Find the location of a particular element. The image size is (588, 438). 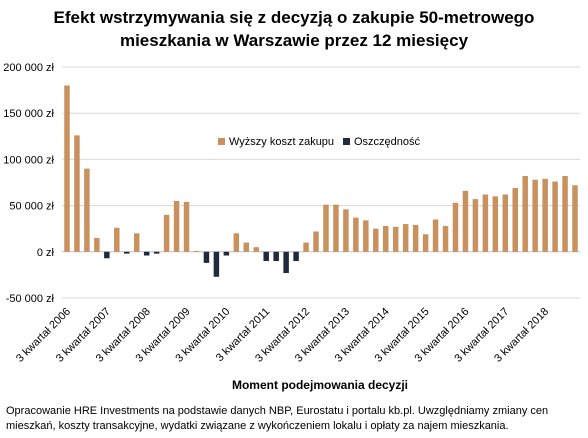

x-axis-title: Moment podejmowania decyzji is located at coordinates (320, 385).